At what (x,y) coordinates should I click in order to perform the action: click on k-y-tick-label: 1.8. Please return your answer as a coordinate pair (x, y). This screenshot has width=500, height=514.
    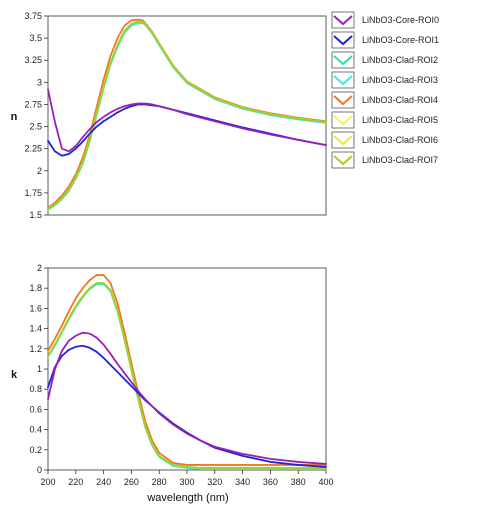
    Looking at the image, I should click on (35, 288).